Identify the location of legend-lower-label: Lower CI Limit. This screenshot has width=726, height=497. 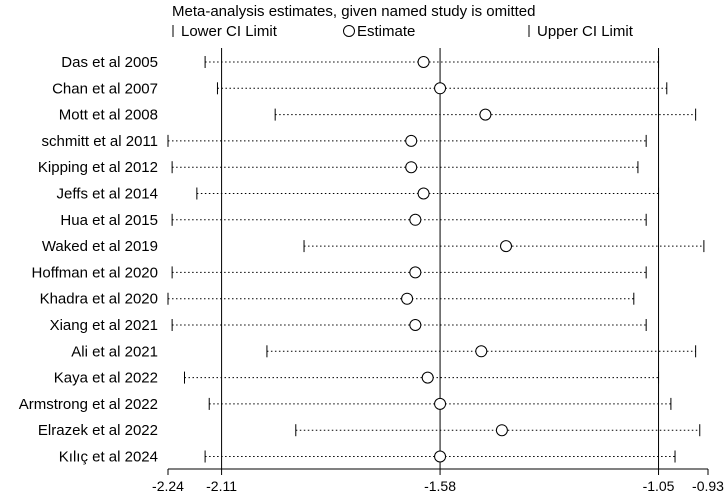
(229, 31).